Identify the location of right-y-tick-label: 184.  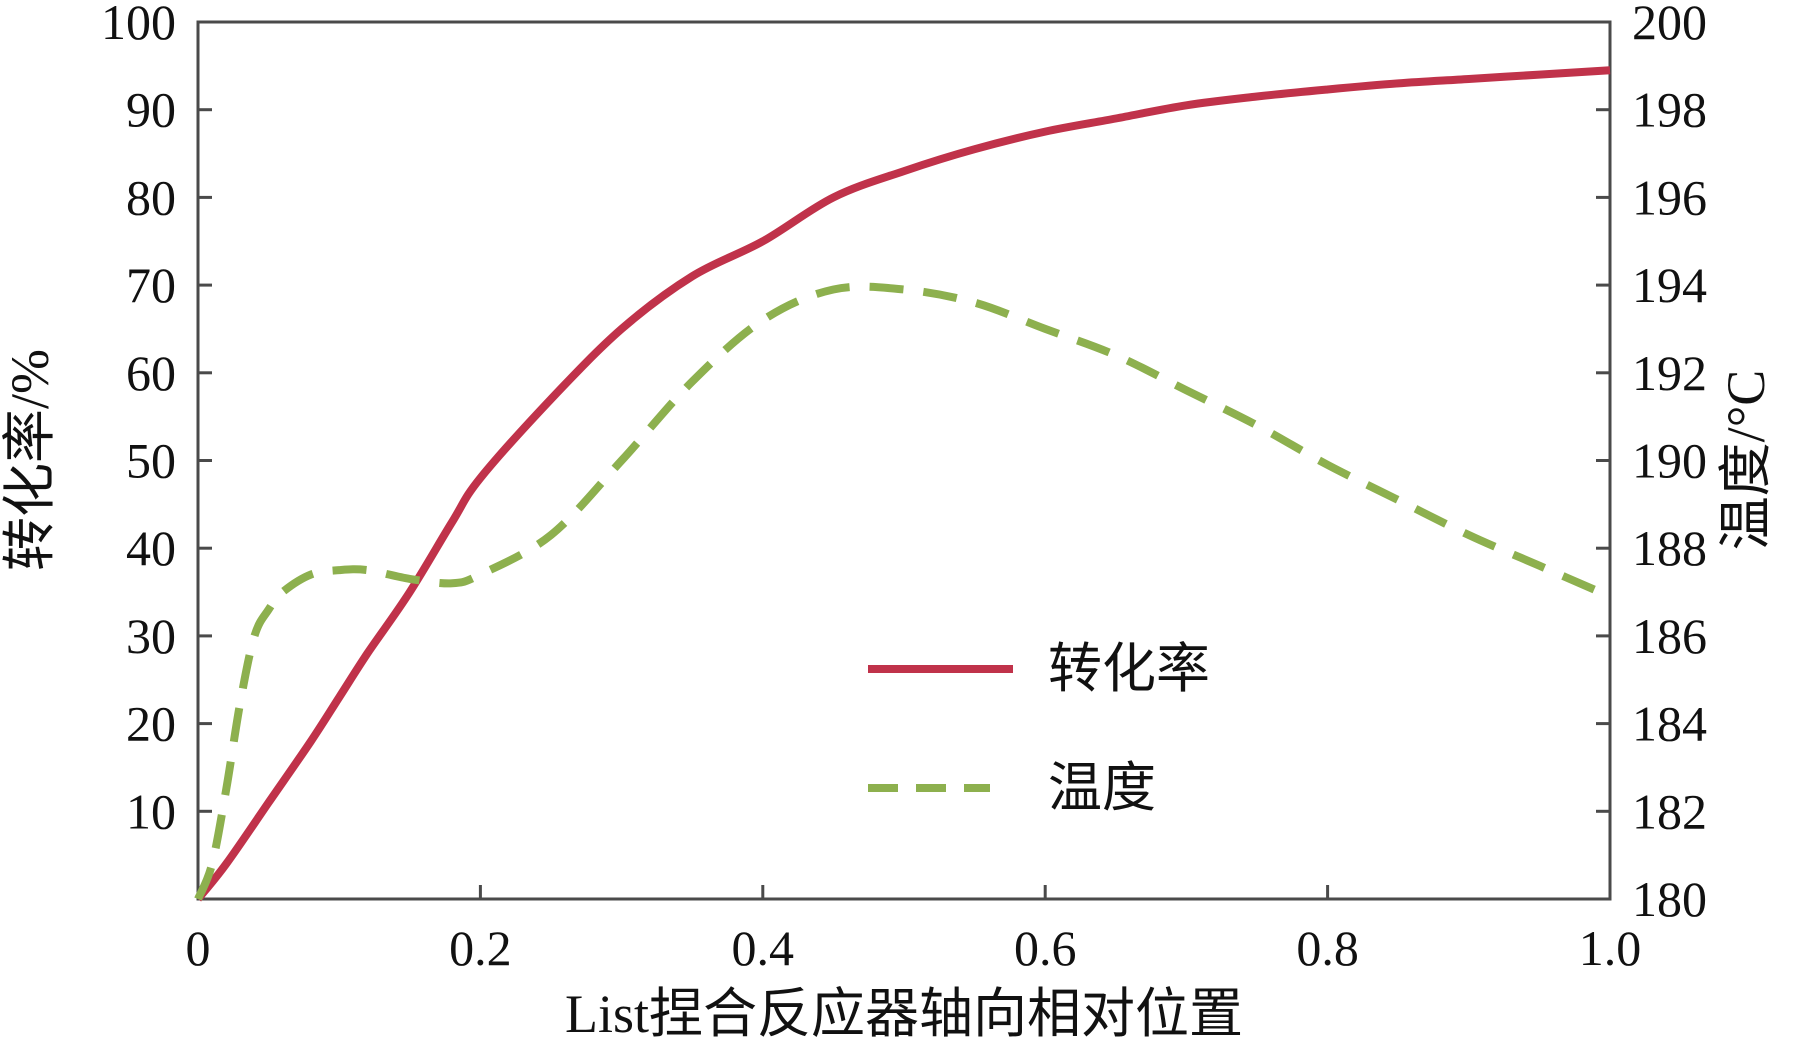
(1669, 724).